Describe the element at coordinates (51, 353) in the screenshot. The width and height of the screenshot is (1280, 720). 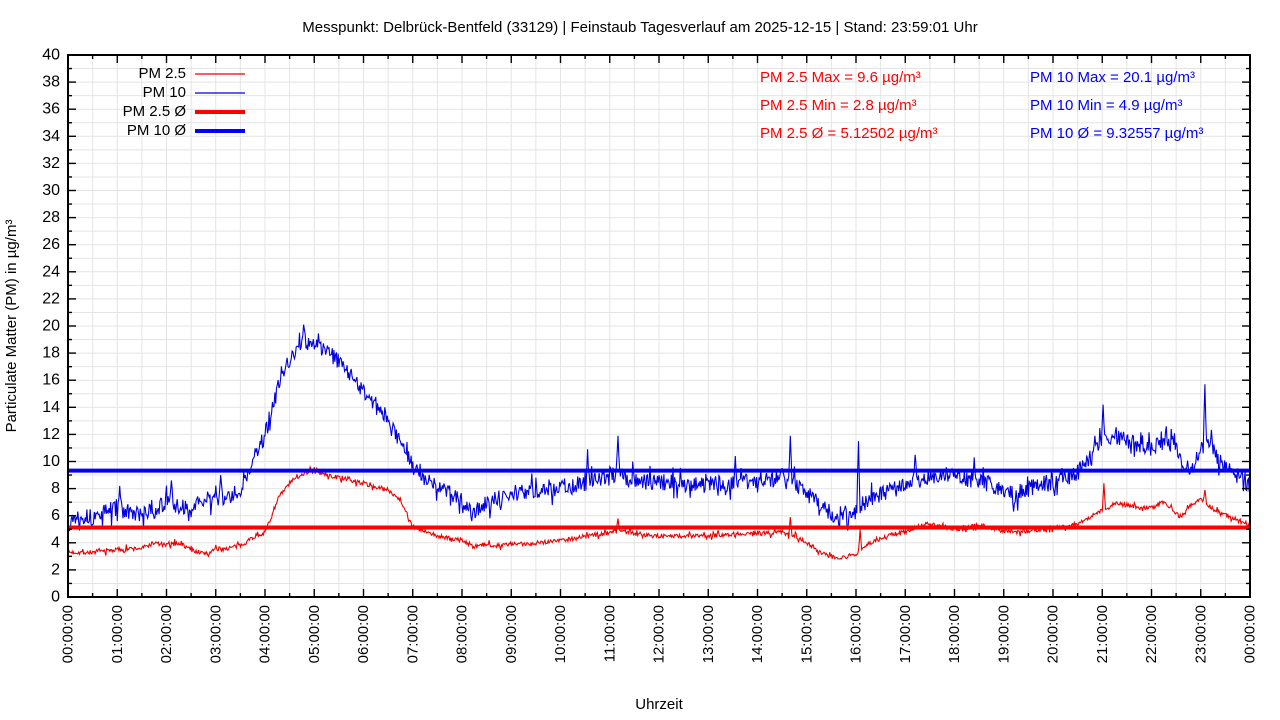
I see `y-tick-label: 18` at that location.